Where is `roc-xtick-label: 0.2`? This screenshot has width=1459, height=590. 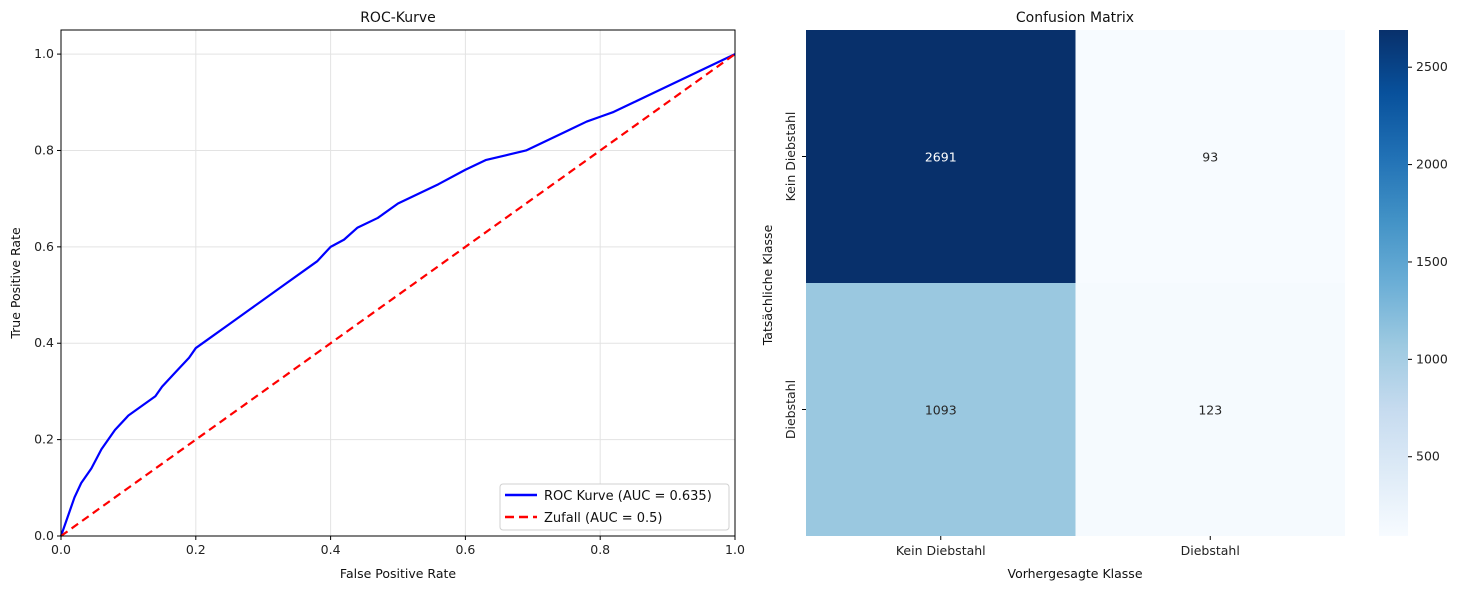 roc-xtick-label: 0.2 is located at coordinates (196, 549).